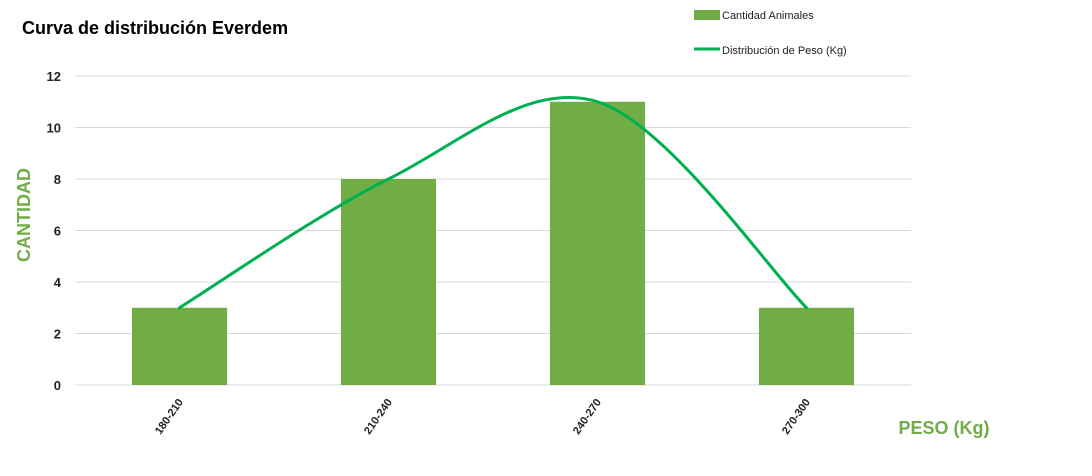 The height and width of the screenshot is (476, 1092). I want to click on legend-line-label: Distribución de Peso (Kg), so click(784, 51).